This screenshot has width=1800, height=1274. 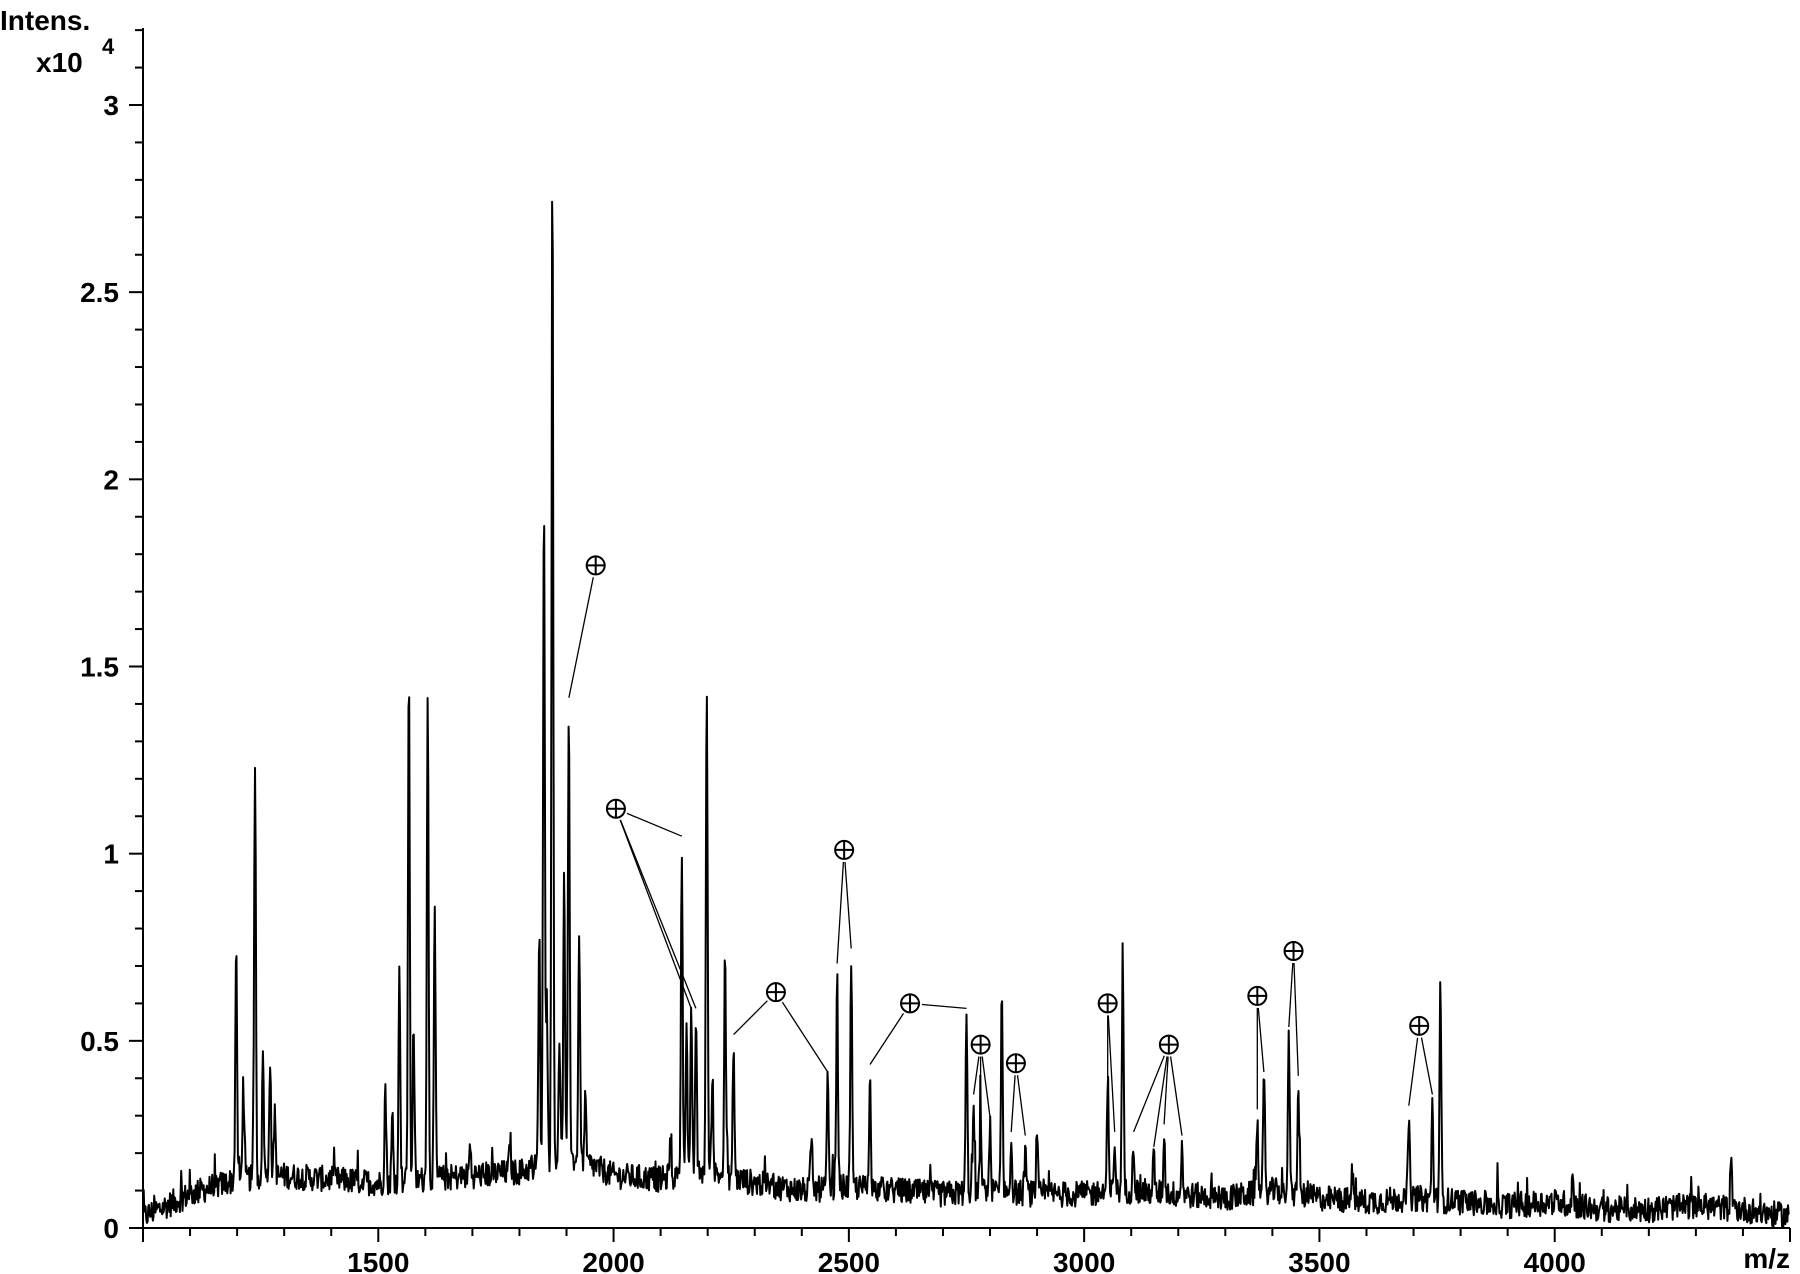 I want to click on y-axis-label: Intens., so click(x=45, y=20).